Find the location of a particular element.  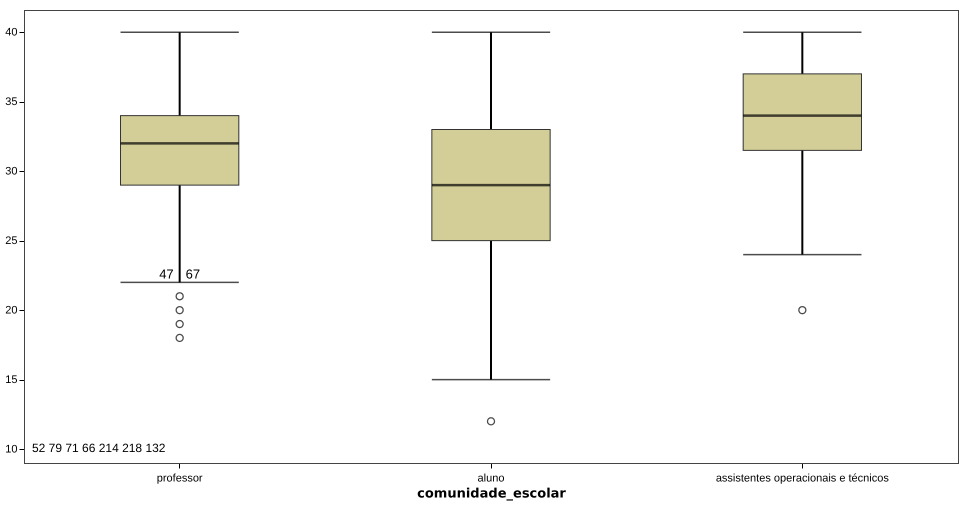

x-tick-label: professor is located at coordinates (179, 478).